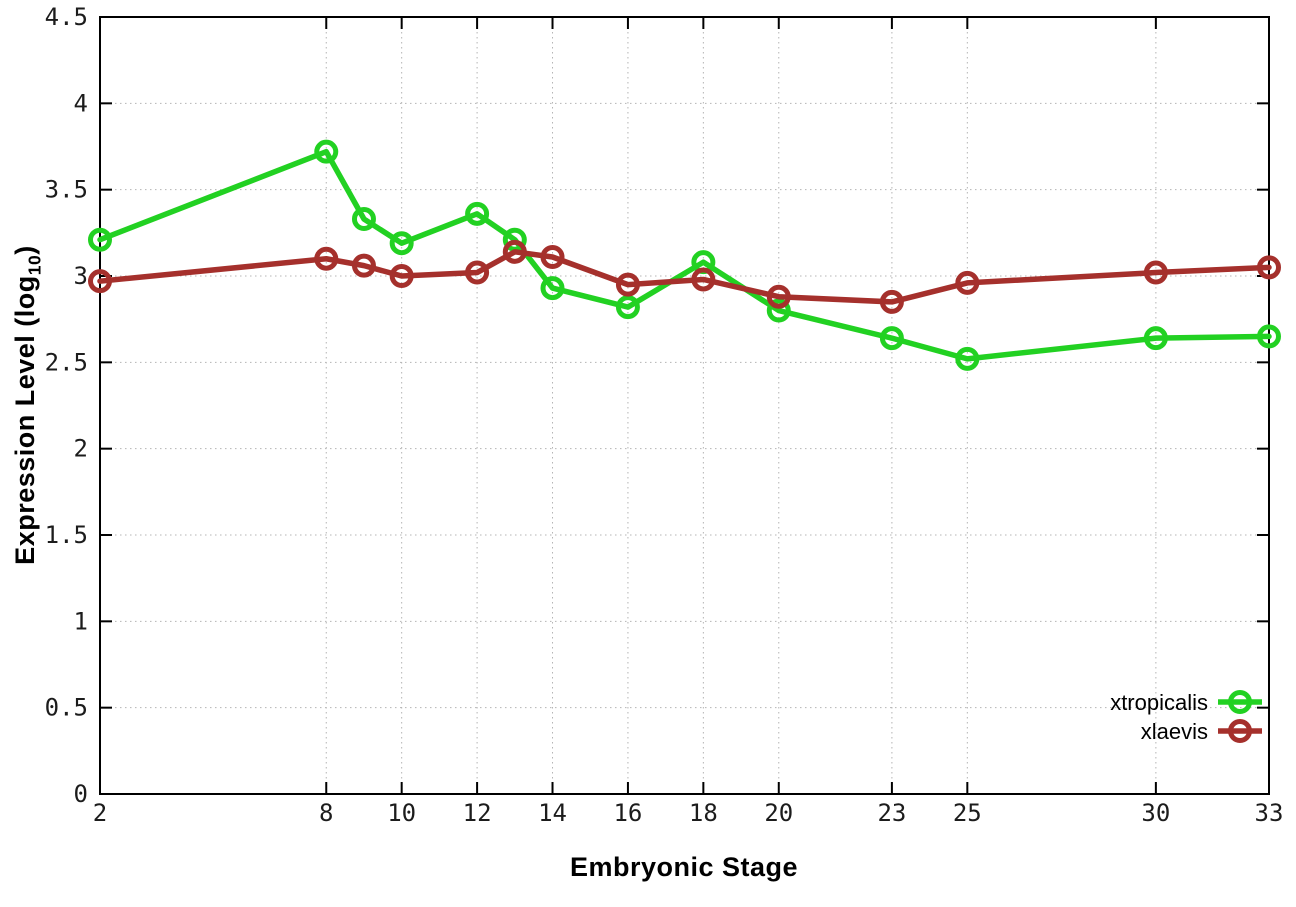  What do you see at coordinates (326, 813) in the screenshot?
I see `x-tick-label: 8` at bounding box center [326, 813].